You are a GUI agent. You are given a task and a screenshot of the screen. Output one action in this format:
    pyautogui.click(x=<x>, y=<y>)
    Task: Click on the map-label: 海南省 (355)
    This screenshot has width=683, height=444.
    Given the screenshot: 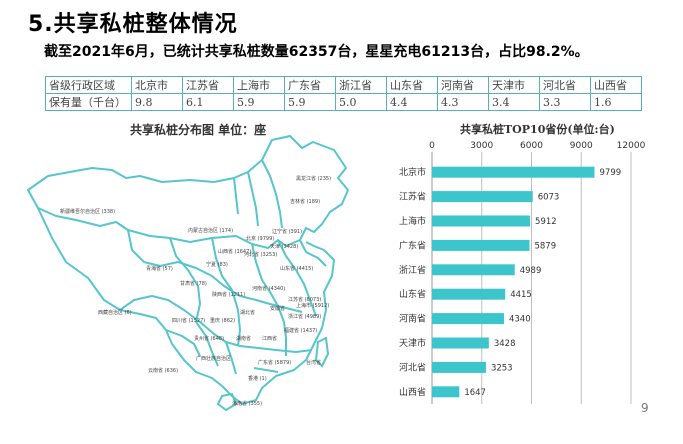 What is the action you would take?
    pyautogui.click(x=247, y=403)
    